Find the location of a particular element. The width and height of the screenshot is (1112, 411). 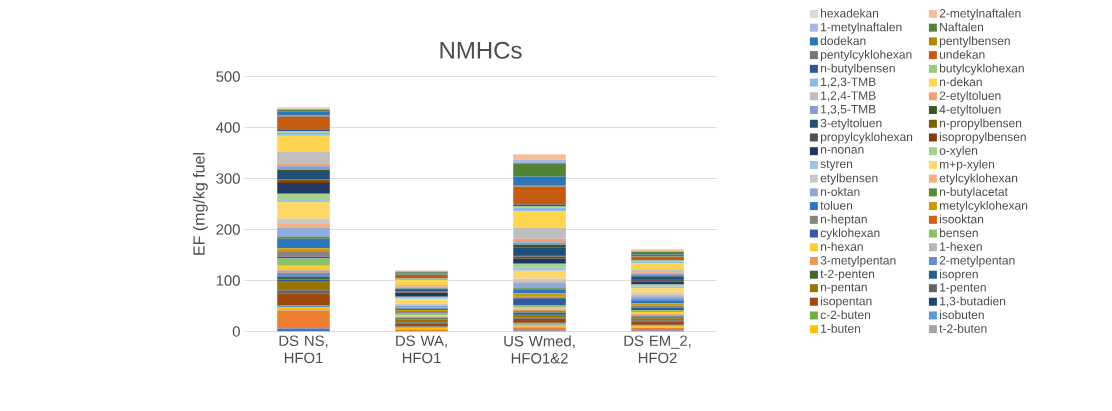

legend-label: 2-metylnaftalen is located at coordinates (980, 14).